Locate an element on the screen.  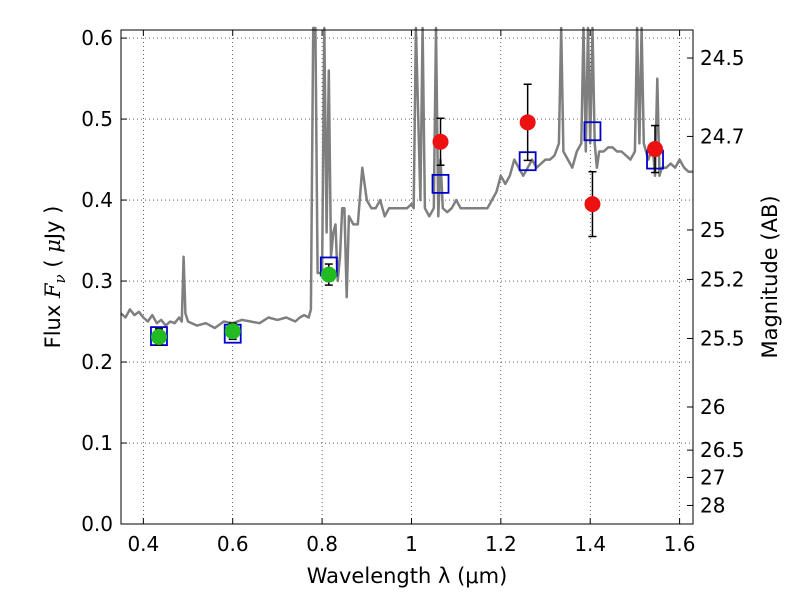
right-tick-label: 26.5 is located at coordinates (722, 450).